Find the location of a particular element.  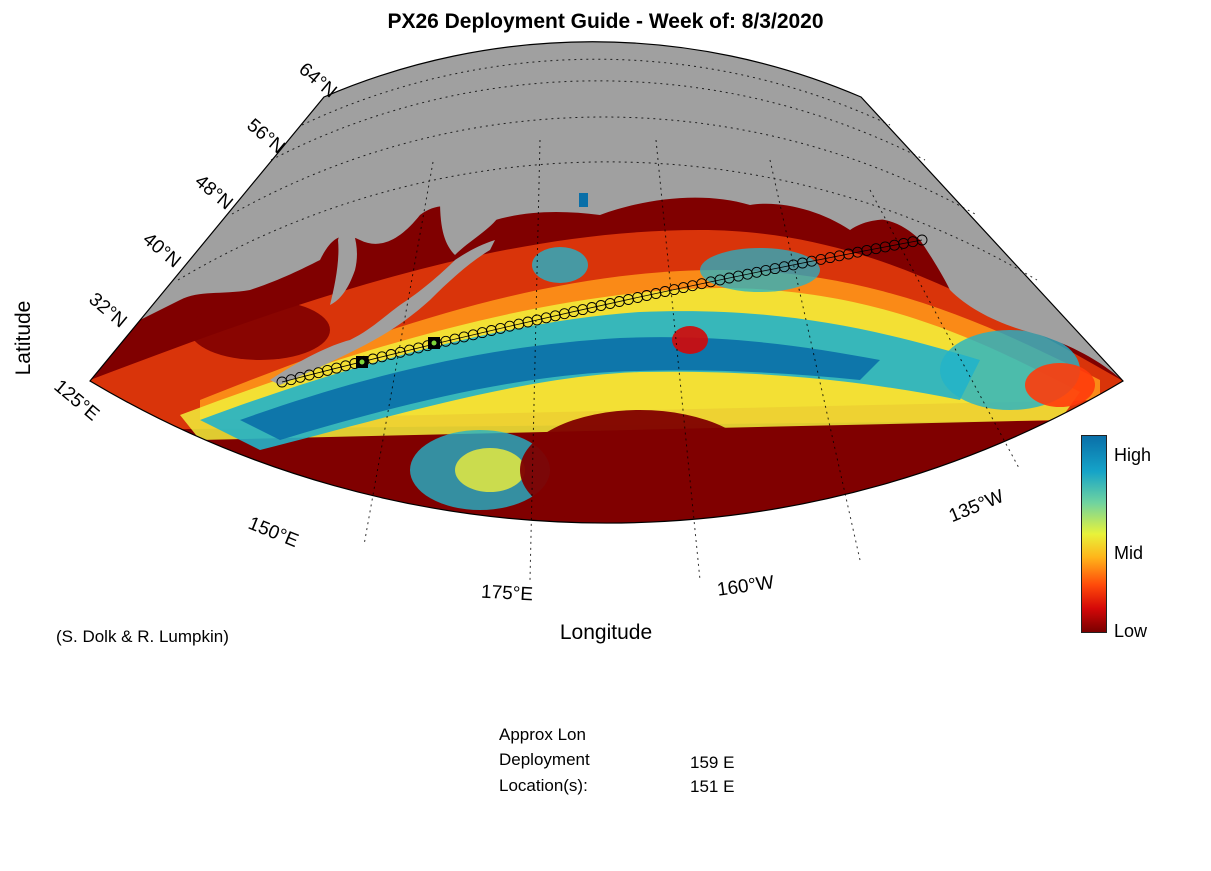

field-band-blue is located at coordinates (560, 388).